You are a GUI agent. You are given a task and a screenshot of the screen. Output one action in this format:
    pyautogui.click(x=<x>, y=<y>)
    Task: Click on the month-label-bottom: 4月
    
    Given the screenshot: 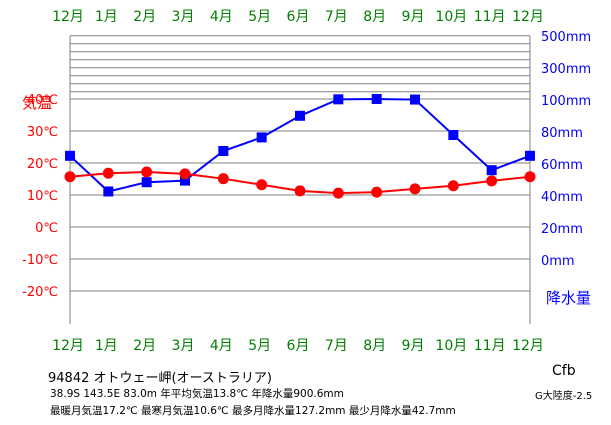 What is the action you would take?
    pyautogui.click(x=221, y=346)
    